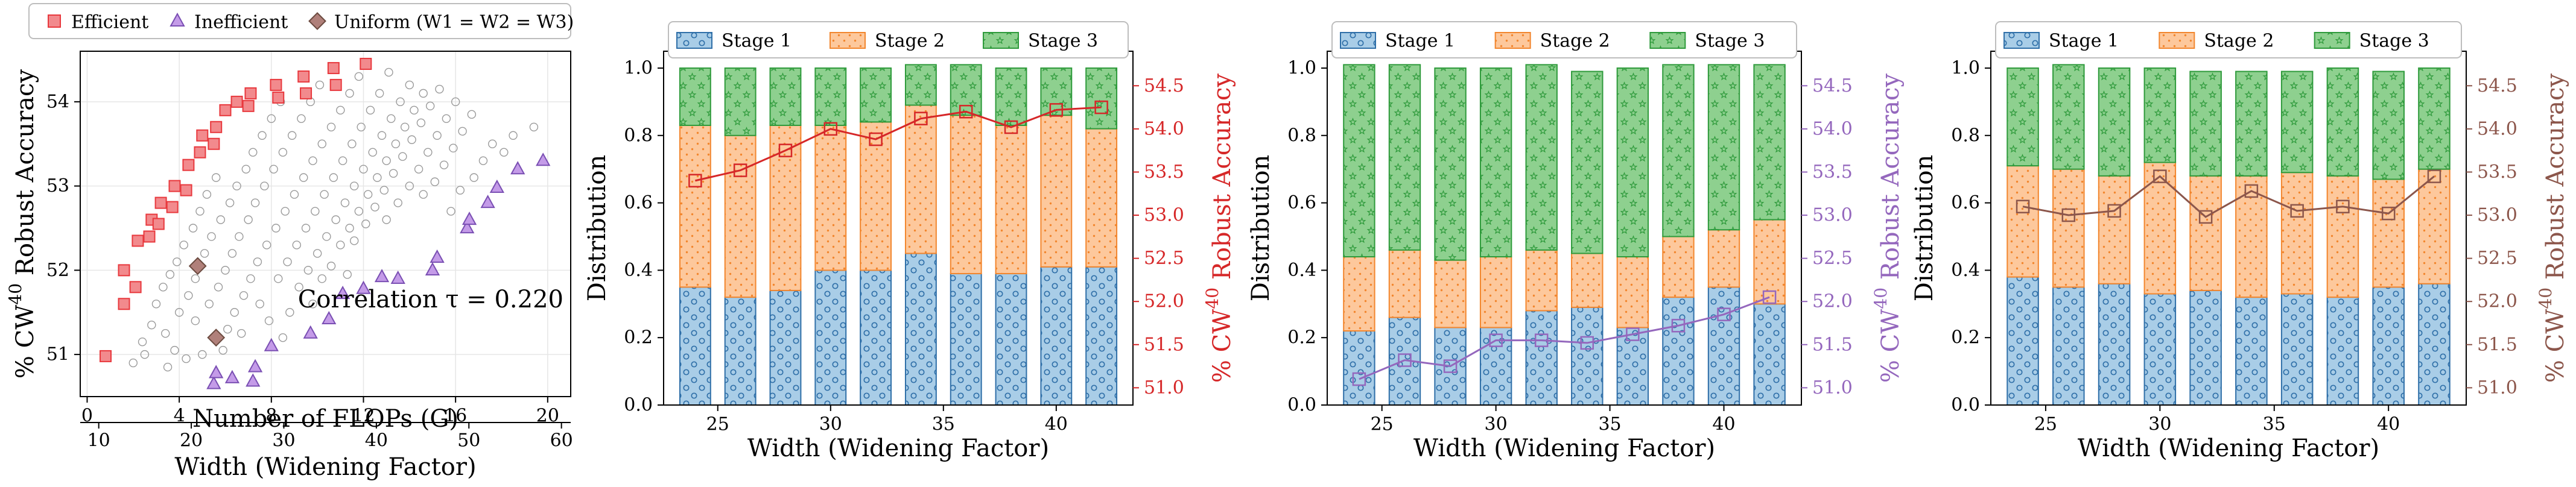  I want to click on y-axis-label-text: % CW40 Robust Accuracy, so click(22, 224).